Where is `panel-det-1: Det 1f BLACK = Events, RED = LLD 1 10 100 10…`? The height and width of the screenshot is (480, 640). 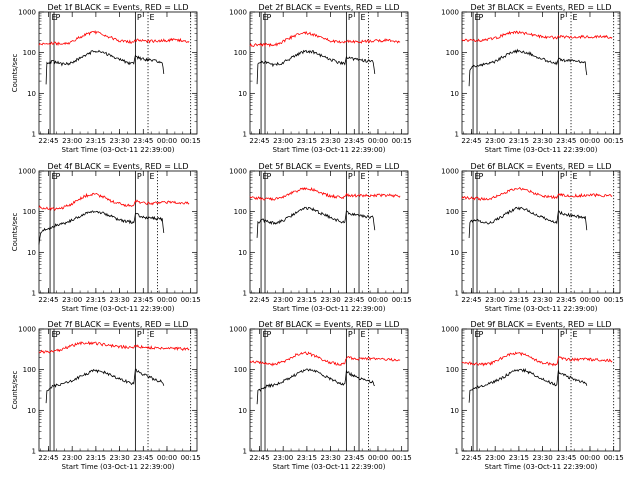 panel-det-1: Det 1f BLACK = Events, RED = LLD 1 10 100 10… is located at coordinates (106, 78).